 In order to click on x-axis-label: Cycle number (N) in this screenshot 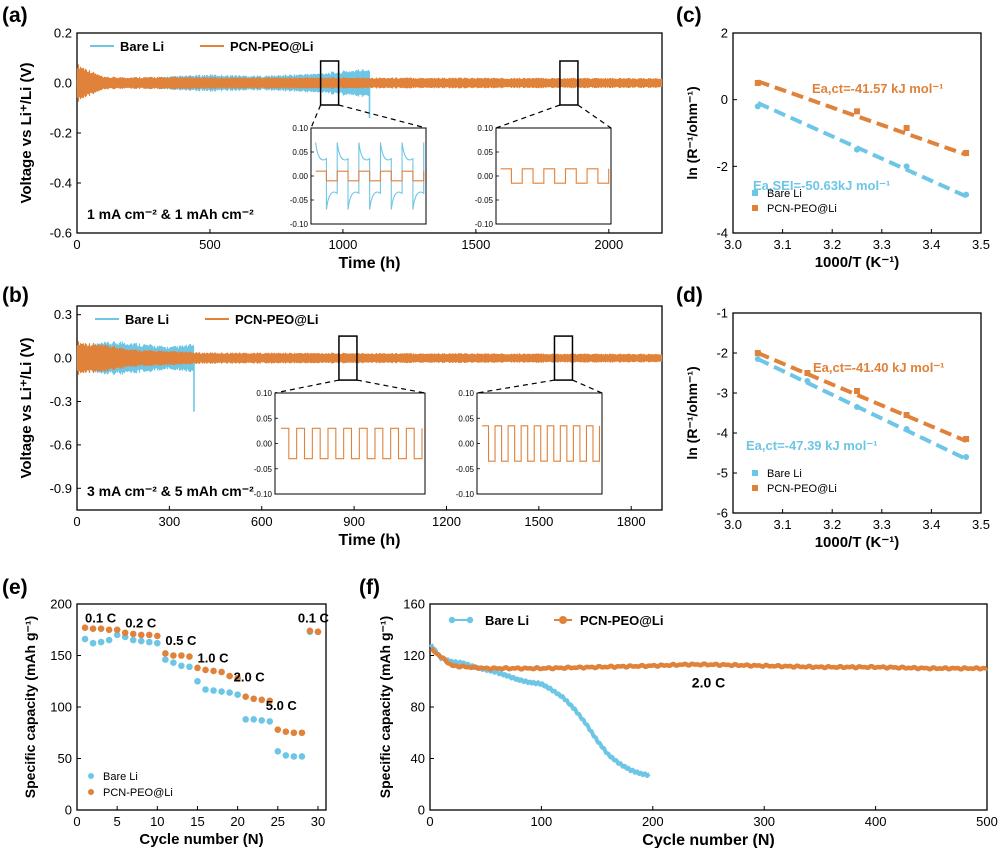, I will do `click(708, 840)`.